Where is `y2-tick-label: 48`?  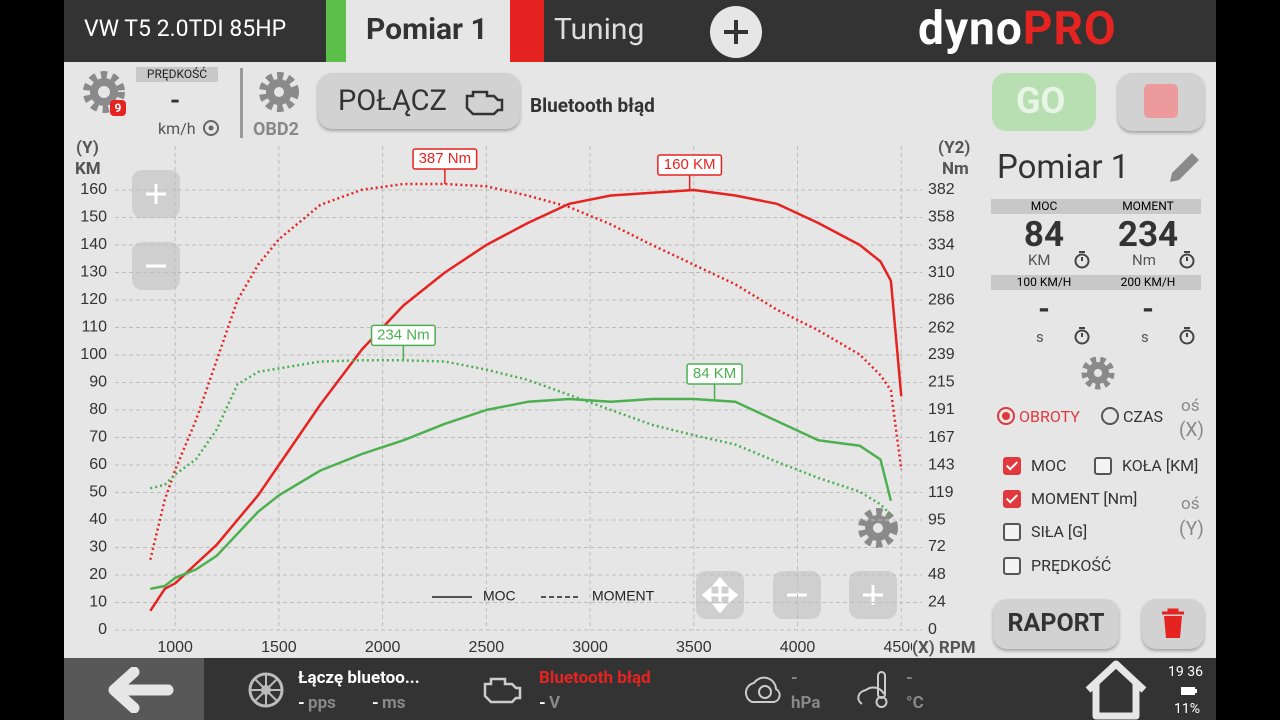
y2-tick-label: 48 is located at coordinates (937, 574).